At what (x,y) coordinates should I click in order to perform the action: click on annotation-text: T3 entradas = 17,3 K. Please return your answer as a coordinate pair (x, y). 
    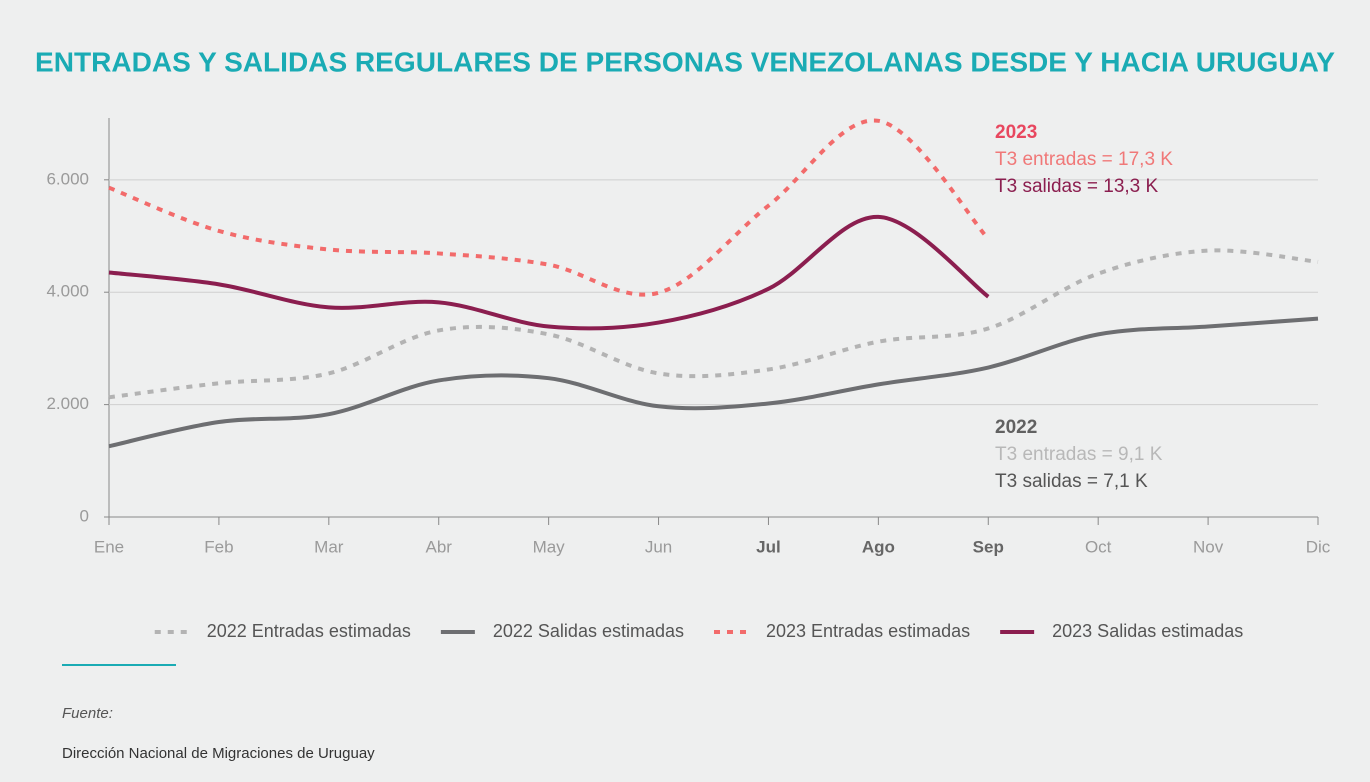
    Looking at the image, I should click on (1084, 159).